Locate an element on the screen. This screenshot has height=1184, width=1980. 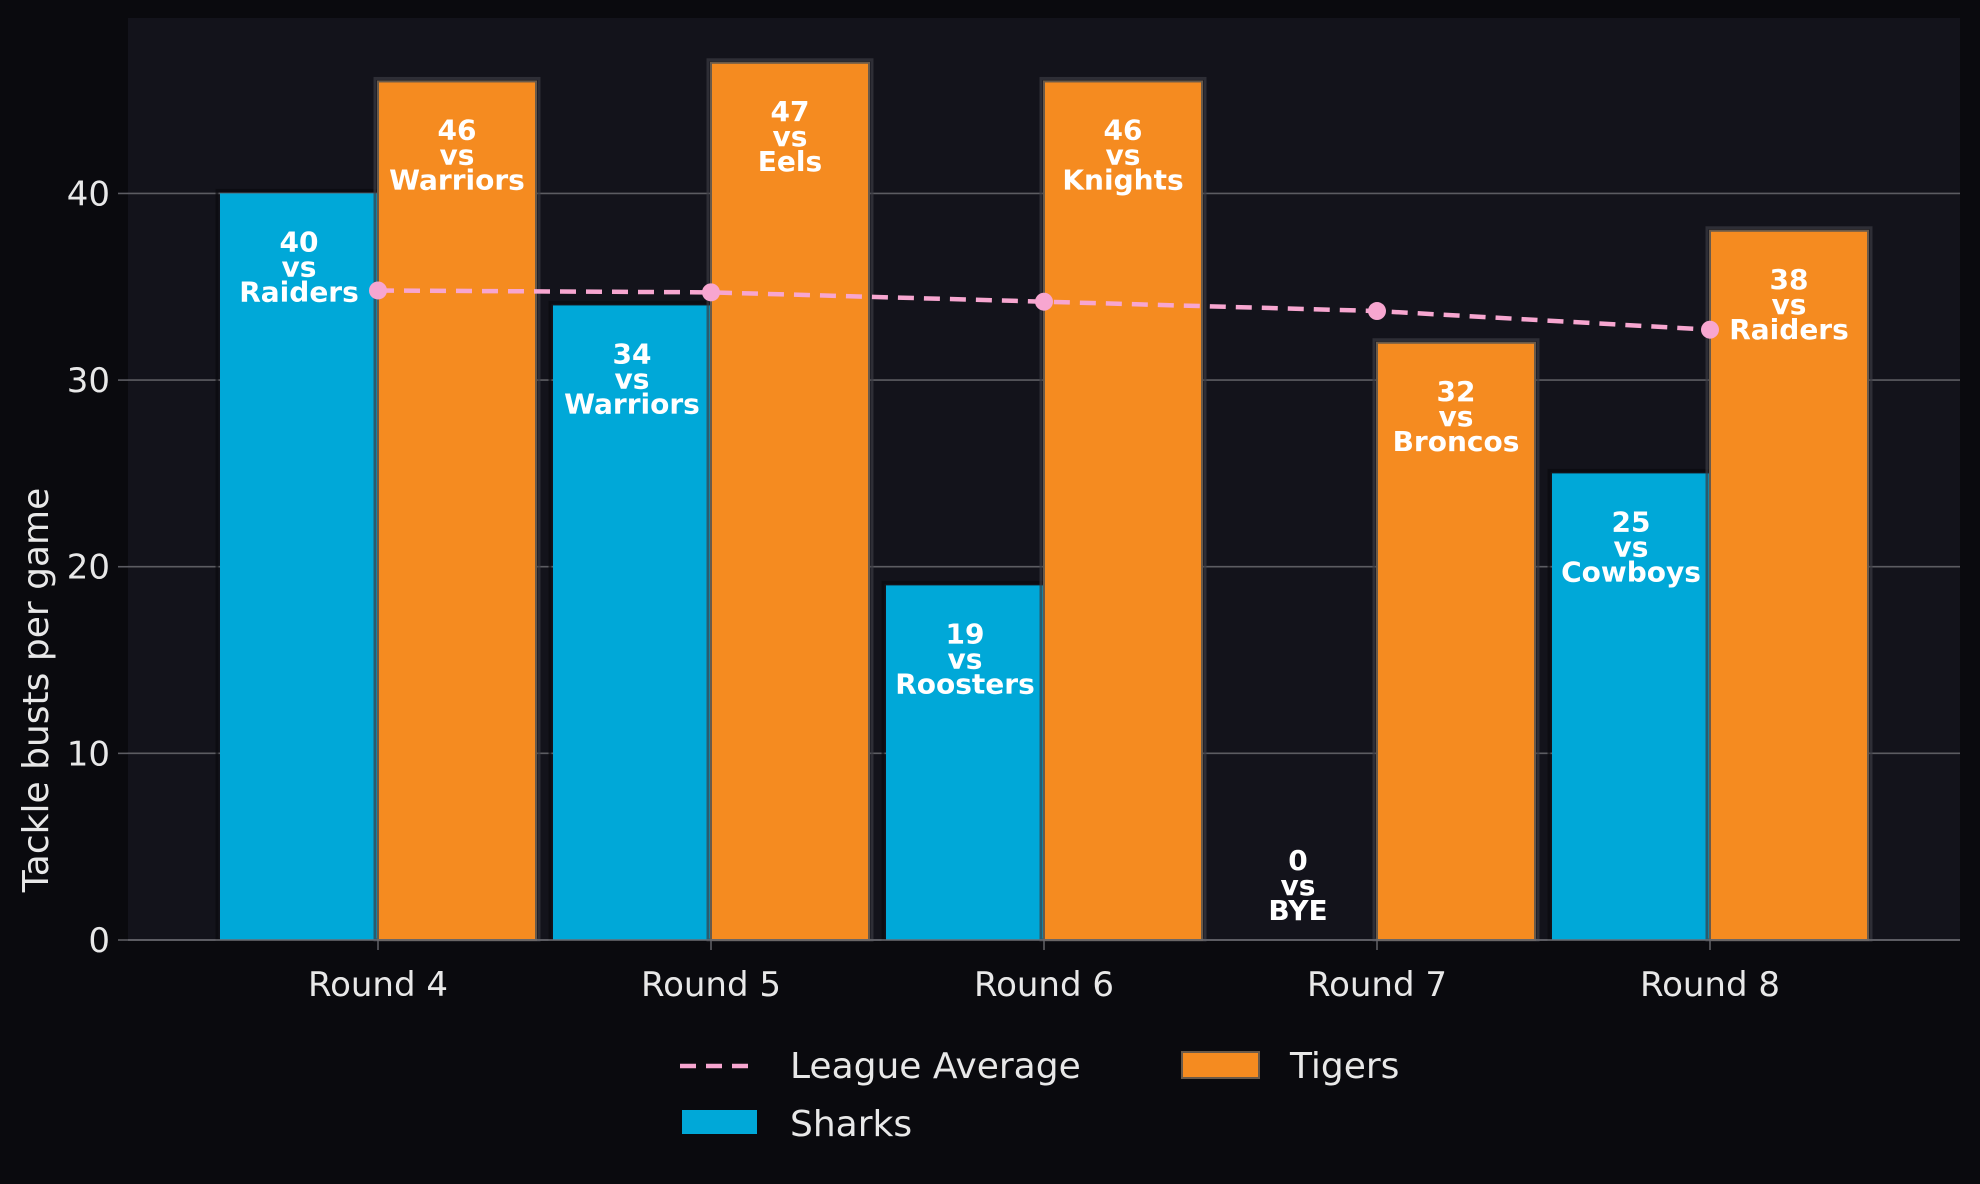
legend: League Average Sharks Tigers is located at coordinates (1039, 1095).